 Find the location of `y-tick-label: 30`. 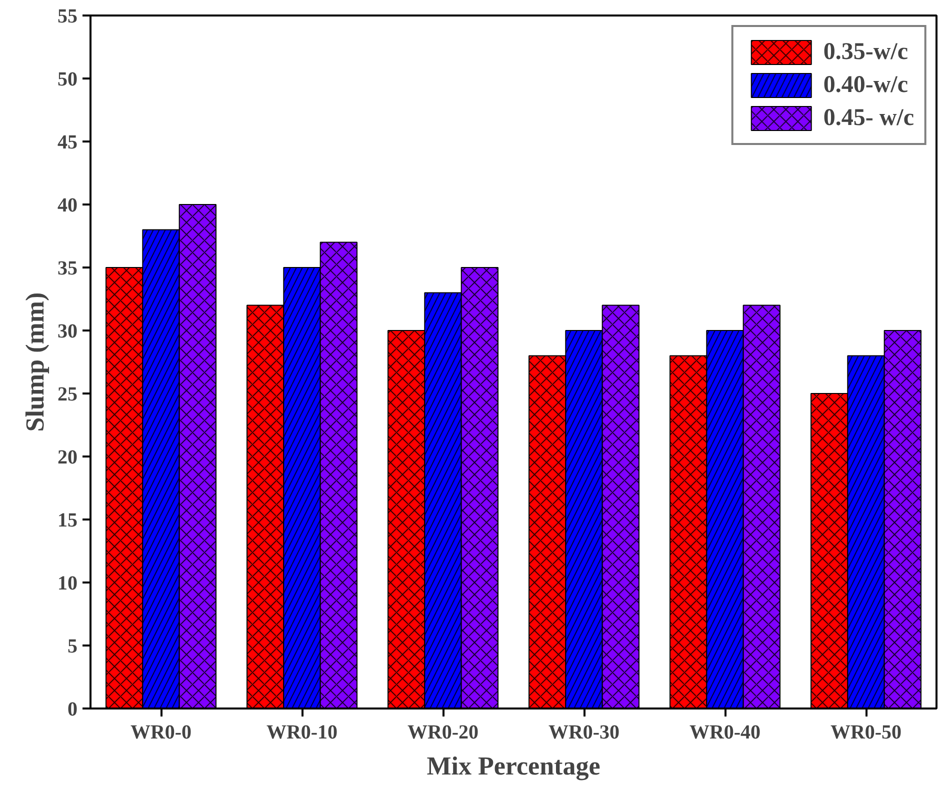

y-tick-label: 30 is located at coordinates (68, 331).